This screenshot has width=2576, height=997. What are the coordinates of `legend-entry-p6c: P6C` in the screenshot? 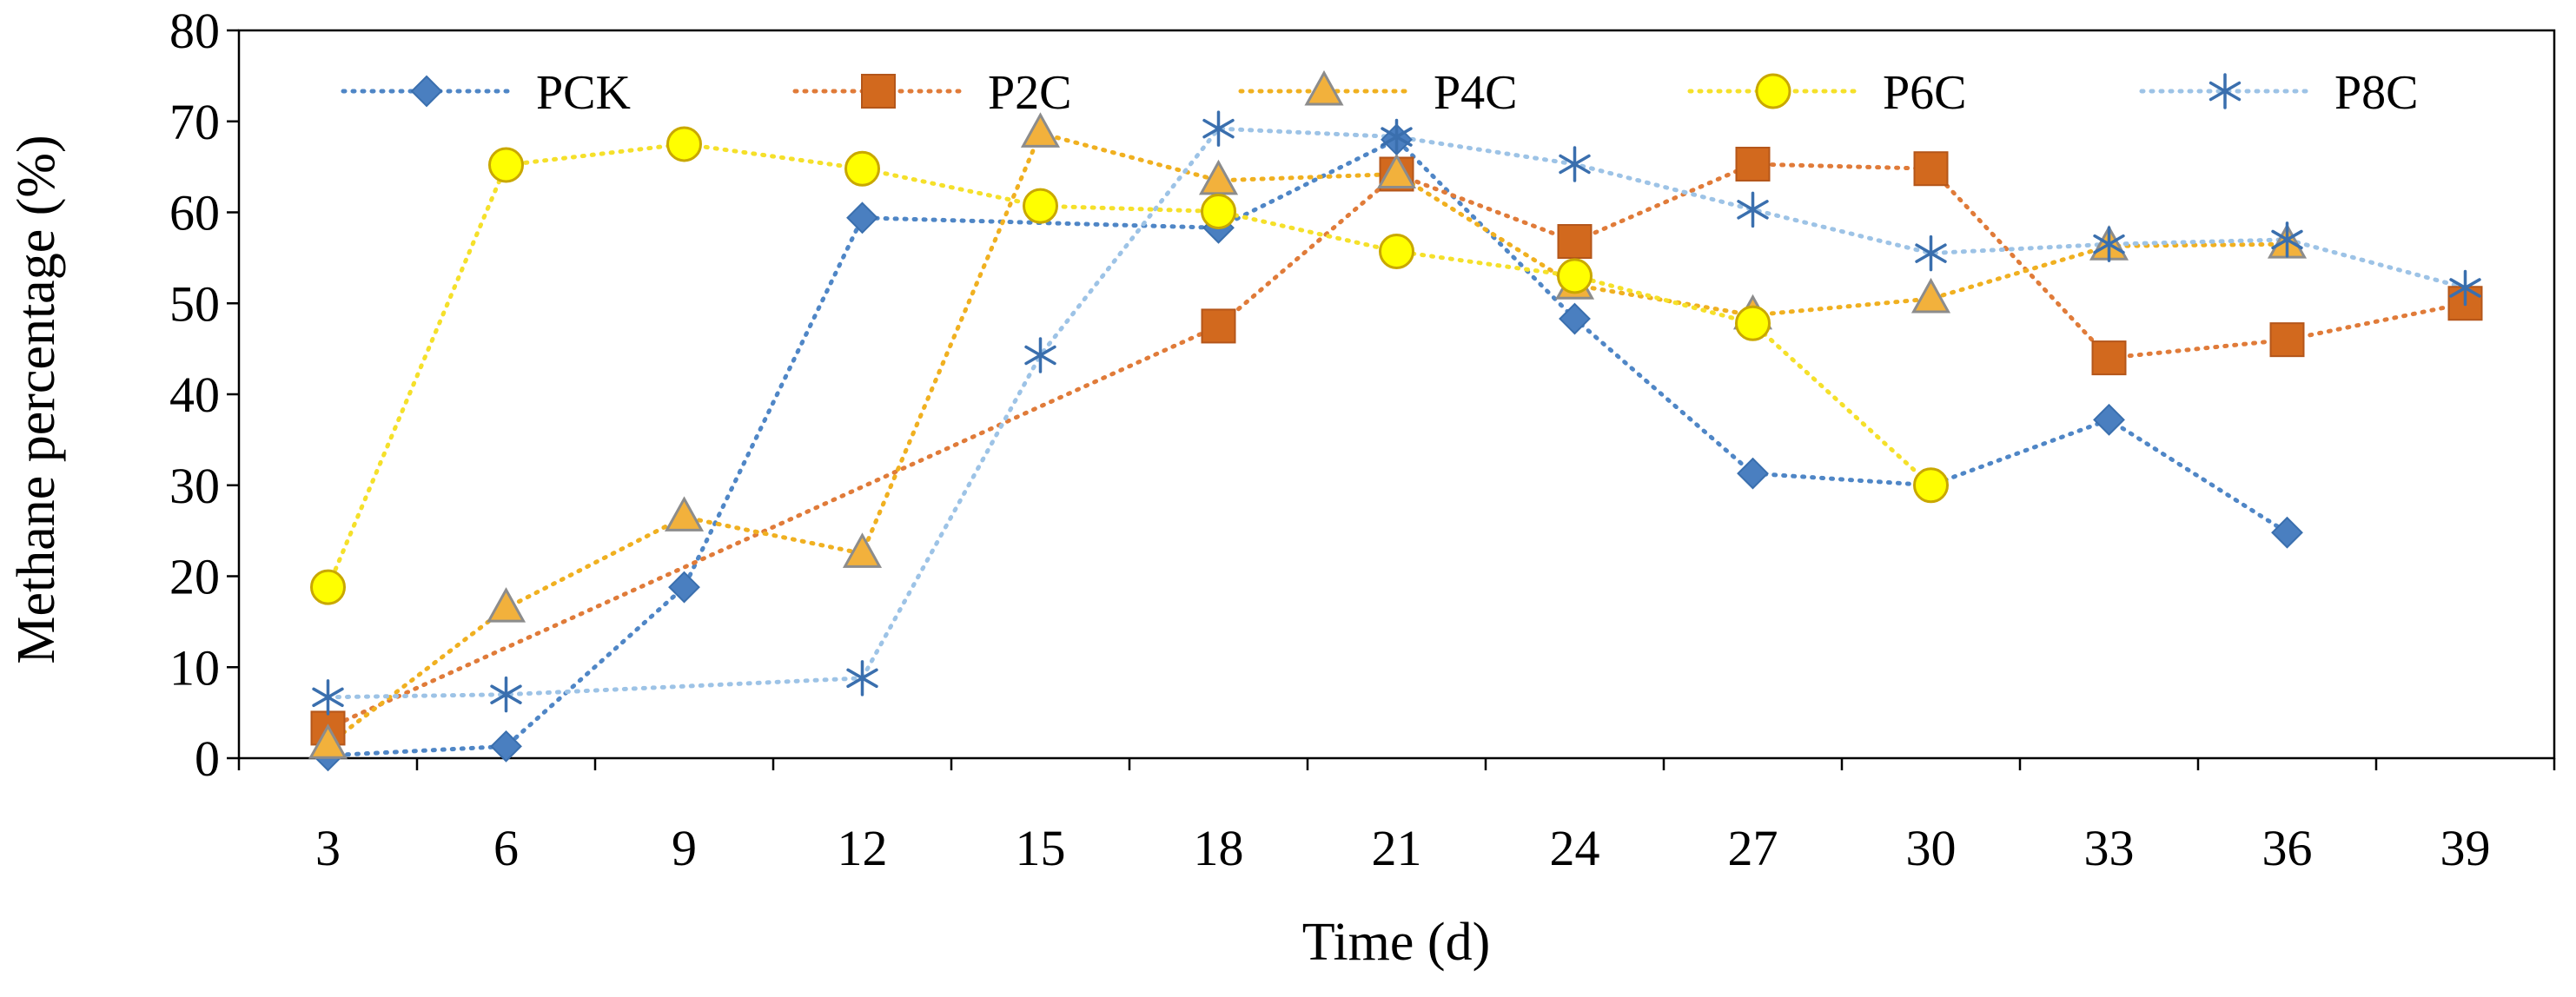 It's located at (1827, 93).